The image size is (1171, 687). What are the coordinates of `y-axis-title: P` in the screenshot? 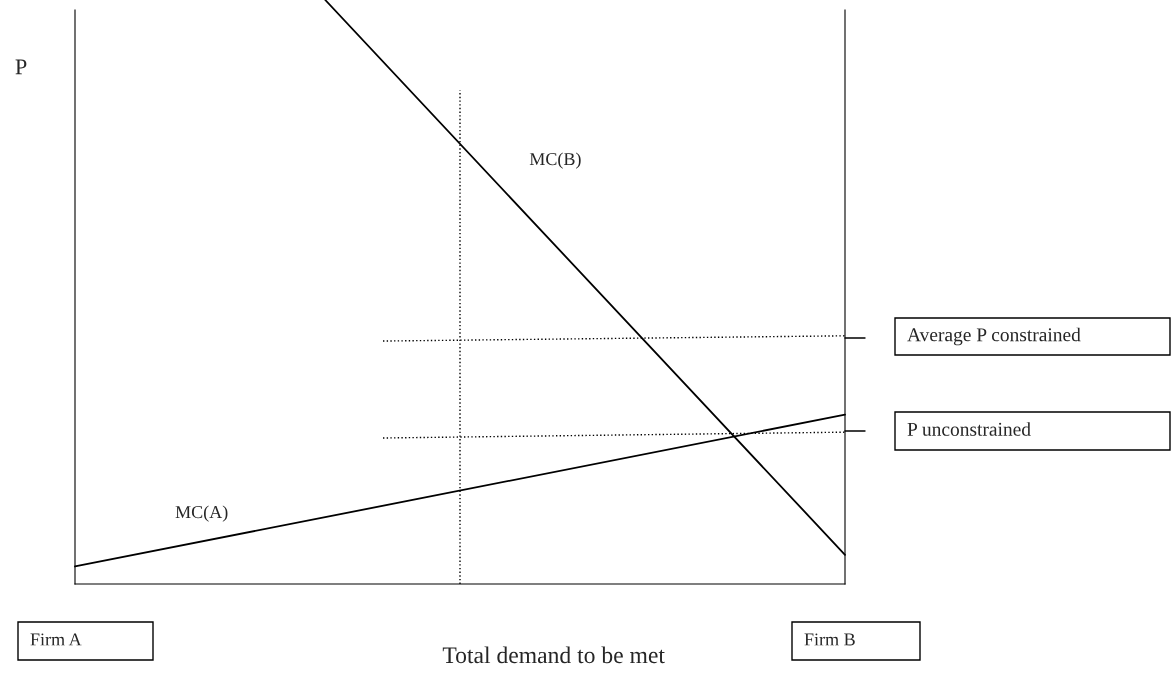 It's located at (21, 67).